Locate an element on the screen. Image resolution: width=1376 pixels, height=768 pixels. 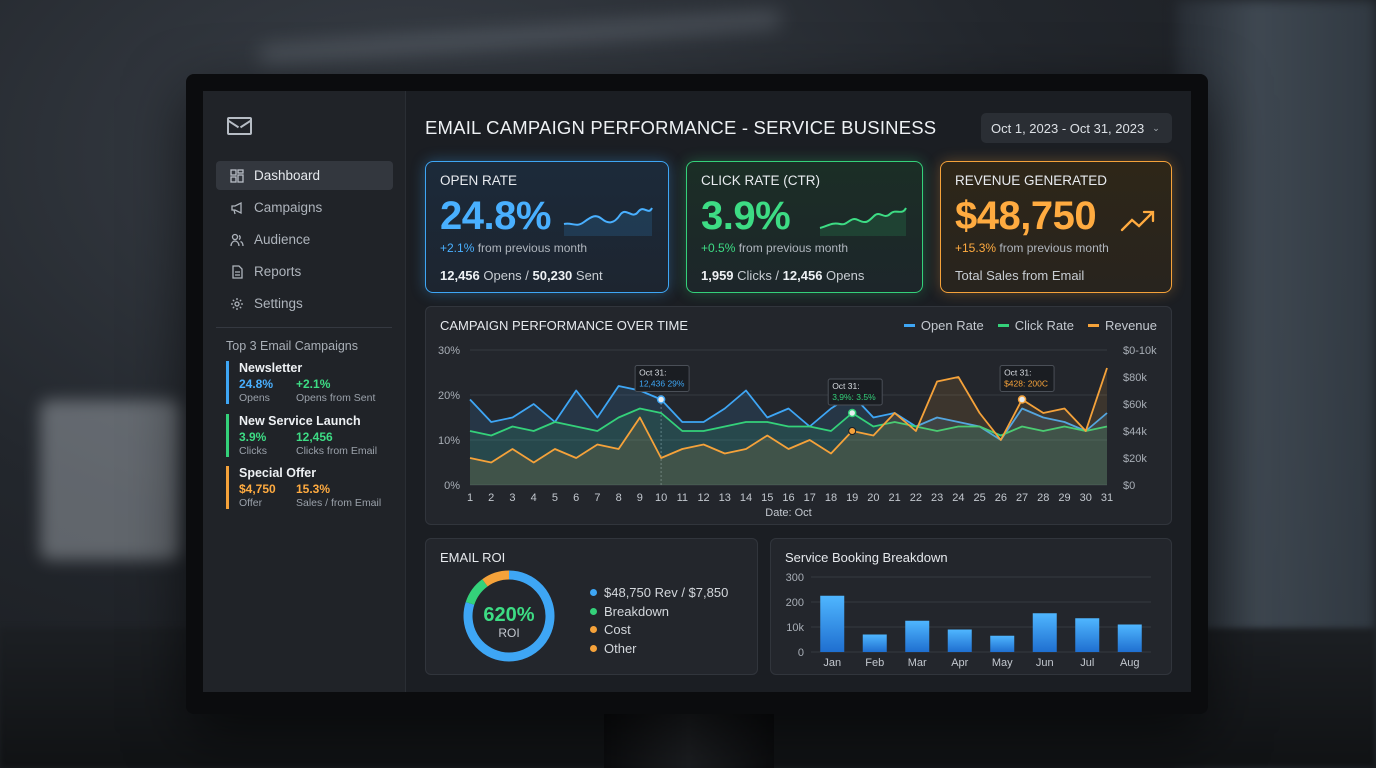
kpi-value: 3.9% is located at coordinates (746, 216).